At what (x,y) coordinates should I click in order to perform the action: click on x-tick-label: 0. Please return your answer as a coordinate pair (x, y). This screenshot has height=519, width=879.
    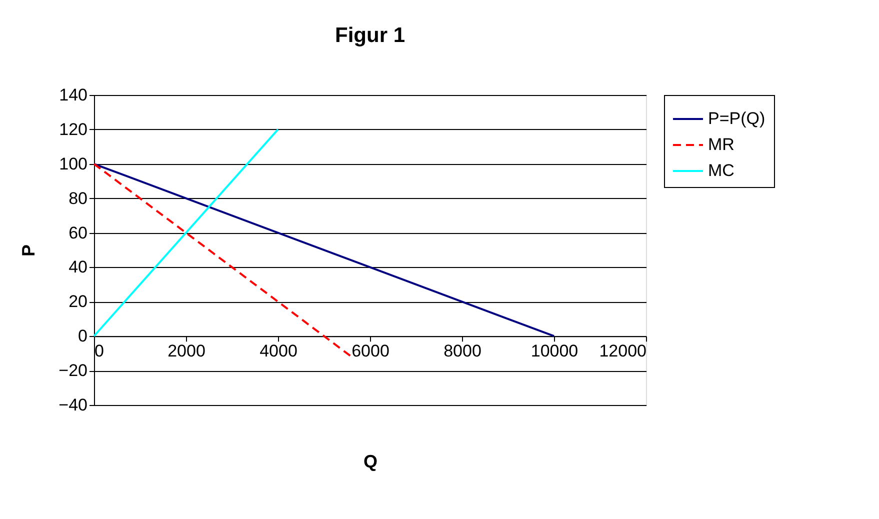
    Looking at the image, I should click on (99, 351).